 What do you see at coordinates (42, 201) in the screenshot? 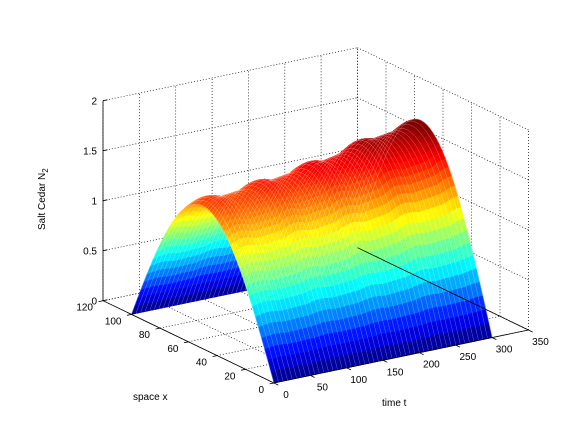
I see `z-axis-label-main: Salt Cedar N` at bounding box center [42, 201].